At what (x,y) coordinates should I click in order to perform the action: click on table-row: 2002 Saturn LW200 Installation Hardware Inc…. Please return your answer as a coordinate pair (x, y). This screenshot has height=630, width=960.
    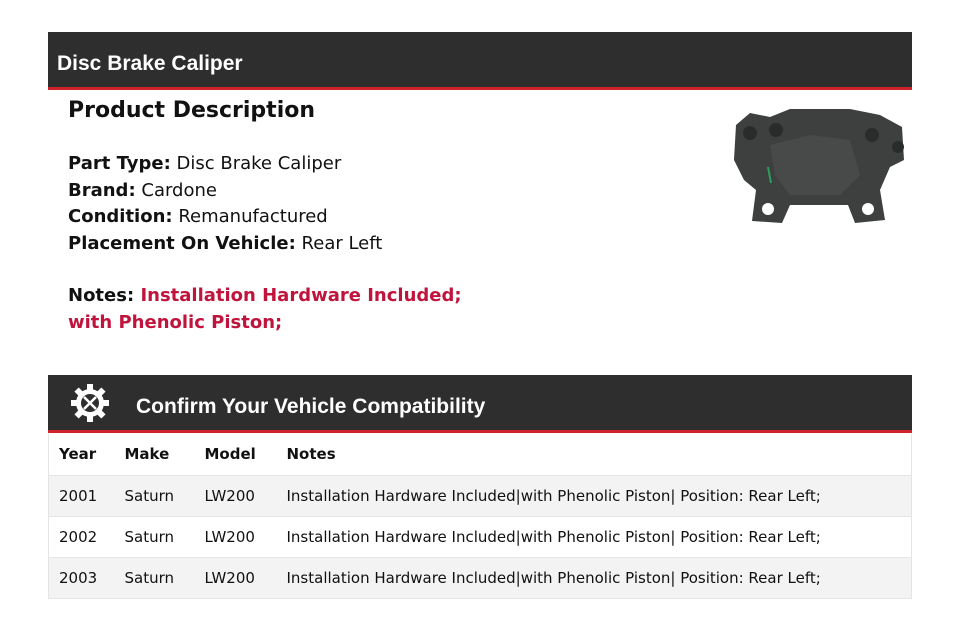
    Looking at the image, I should click on (480, 536).